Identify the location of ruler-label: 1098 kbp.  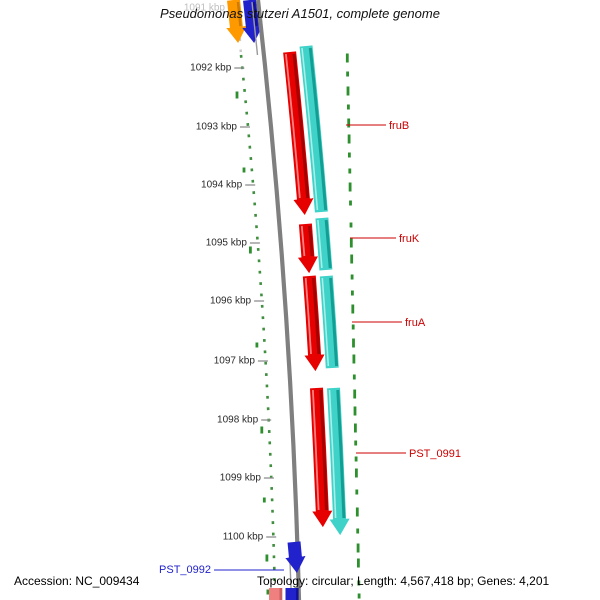
(238, 420).